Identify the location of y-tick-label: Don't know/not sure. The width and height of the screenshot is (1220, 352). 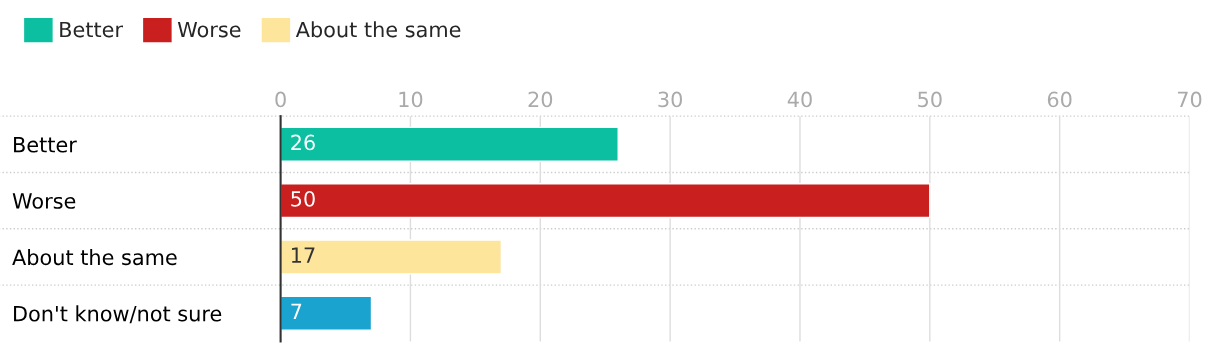
(118, 314).